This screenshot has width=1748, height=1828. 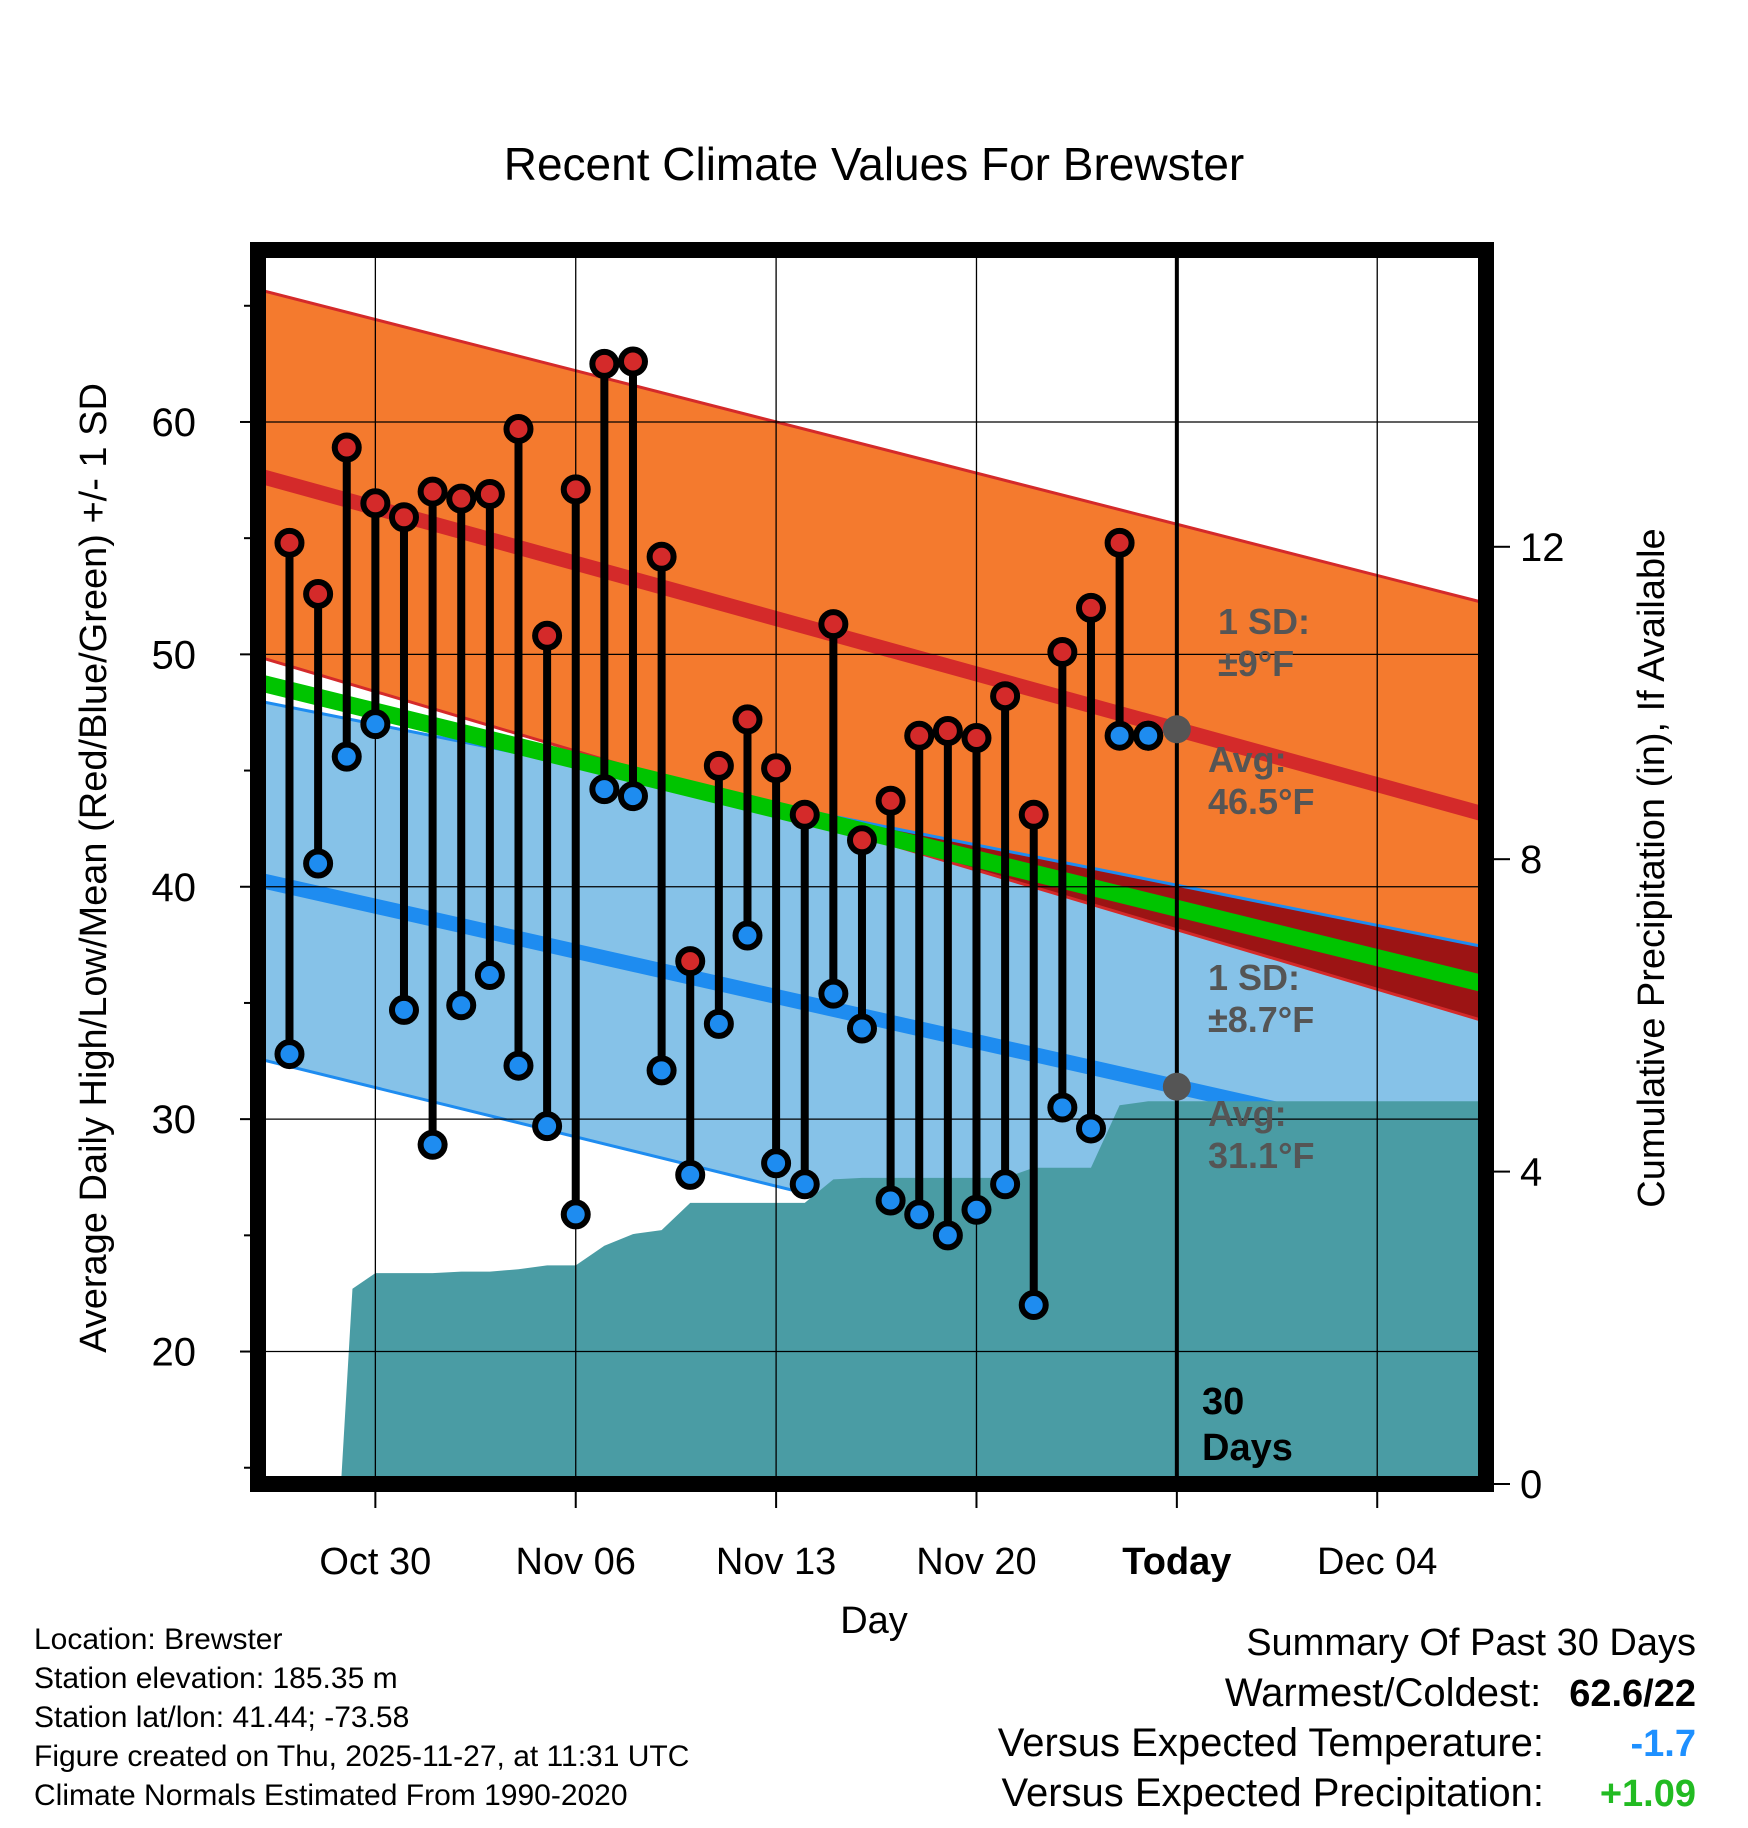 I want to click on y-left-tick-label: 20, so click(x=174, y=1353).